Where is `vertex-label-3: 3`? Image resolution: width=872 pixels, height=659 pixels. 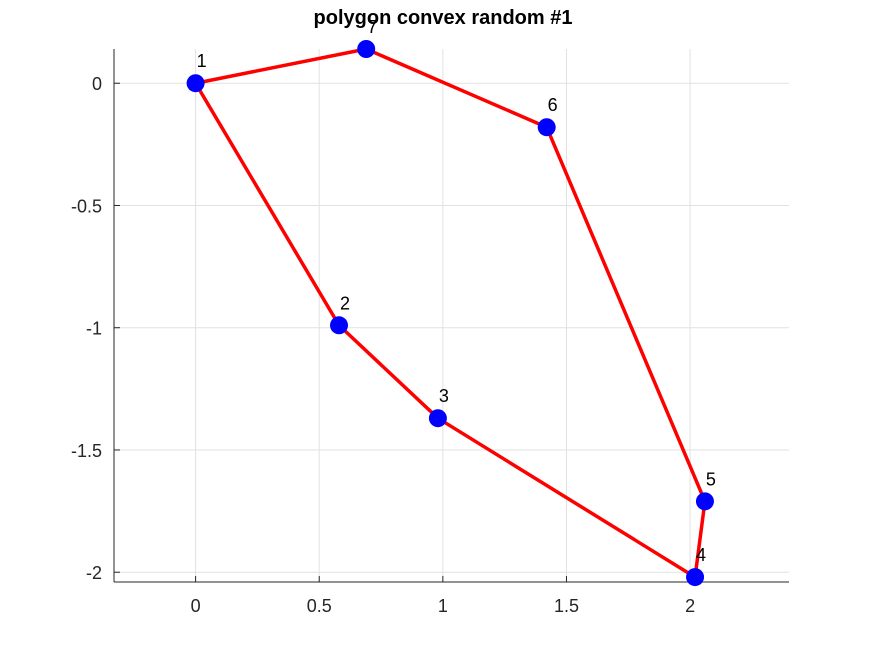
vertex-label-3: 3 is located at coordinates (444, 396).